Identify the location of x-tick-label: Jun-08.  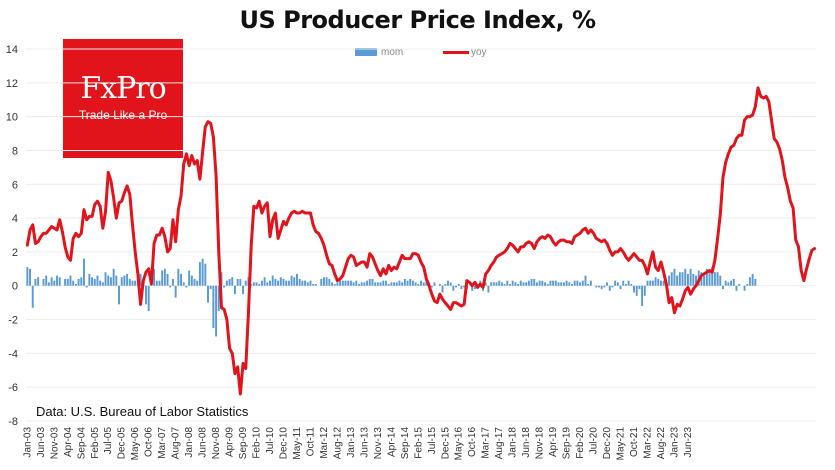
(203, 442).